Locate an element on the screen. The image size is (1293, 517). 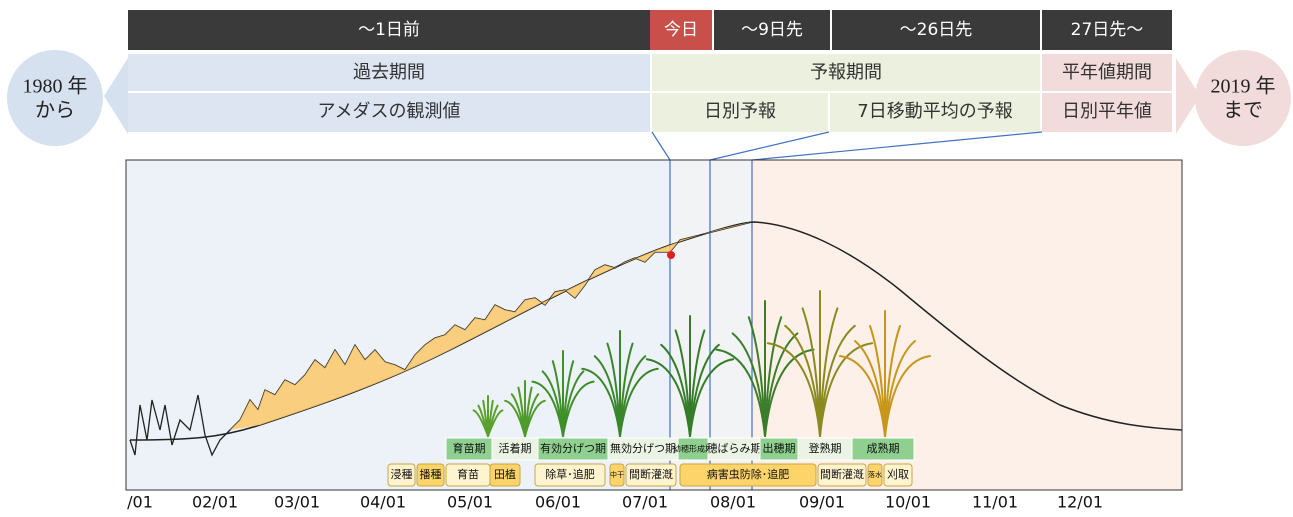
start-circle is located at coordinates (55, 98).